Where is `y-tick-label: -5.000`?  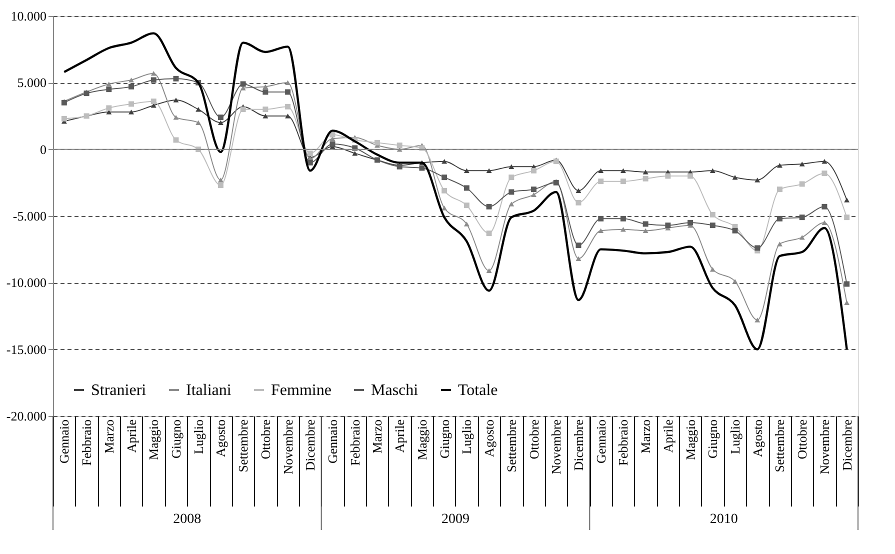 y-tick-label: -5.000 is located at coordinates (29, 216).